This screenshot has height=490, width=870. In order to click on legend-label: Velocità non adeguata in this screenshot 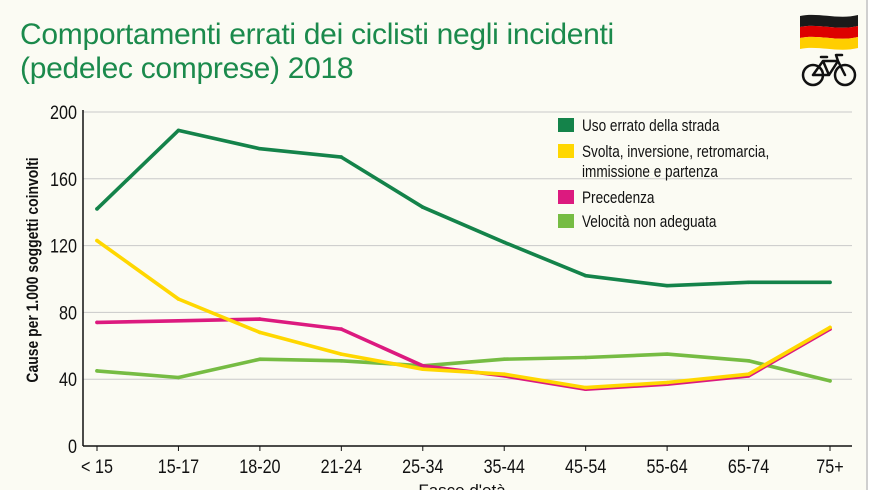, I will do `click(649, 222)`.